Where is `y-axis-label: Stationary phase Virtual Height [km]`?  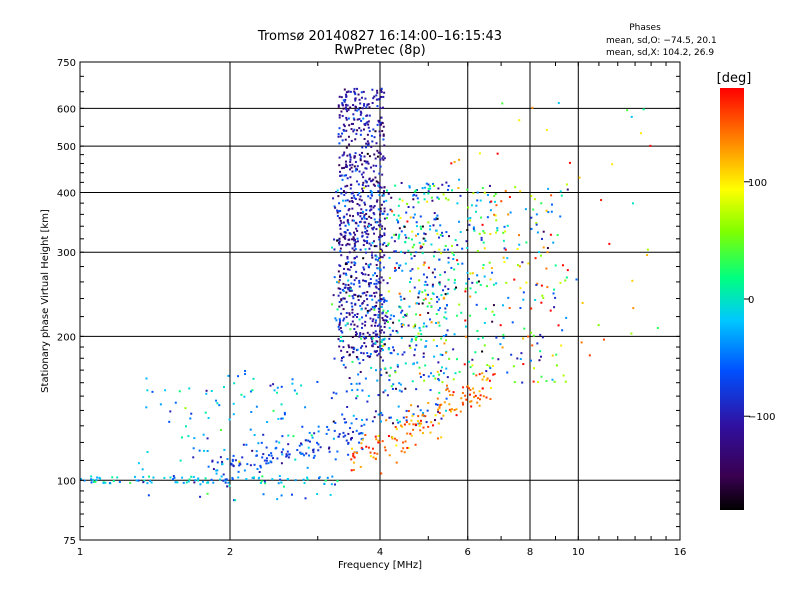 y-axis-label: Stationary phase Virtual Height [km] is located at coordinates (45, 301).